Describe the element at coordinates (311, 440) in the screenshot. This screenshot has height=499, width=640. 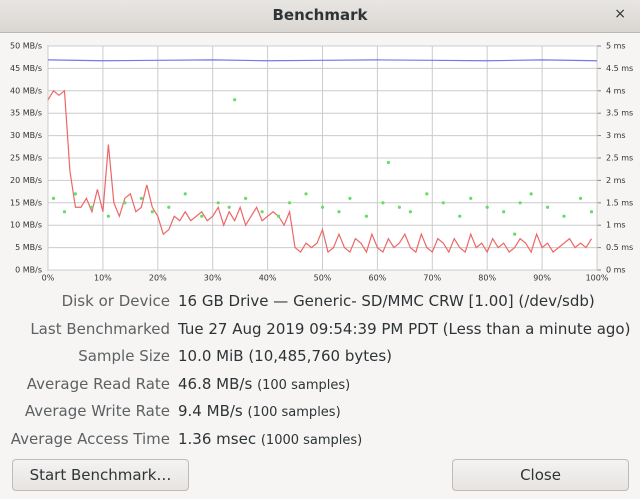
I see `detail-note: (1000 samples)` at that location.